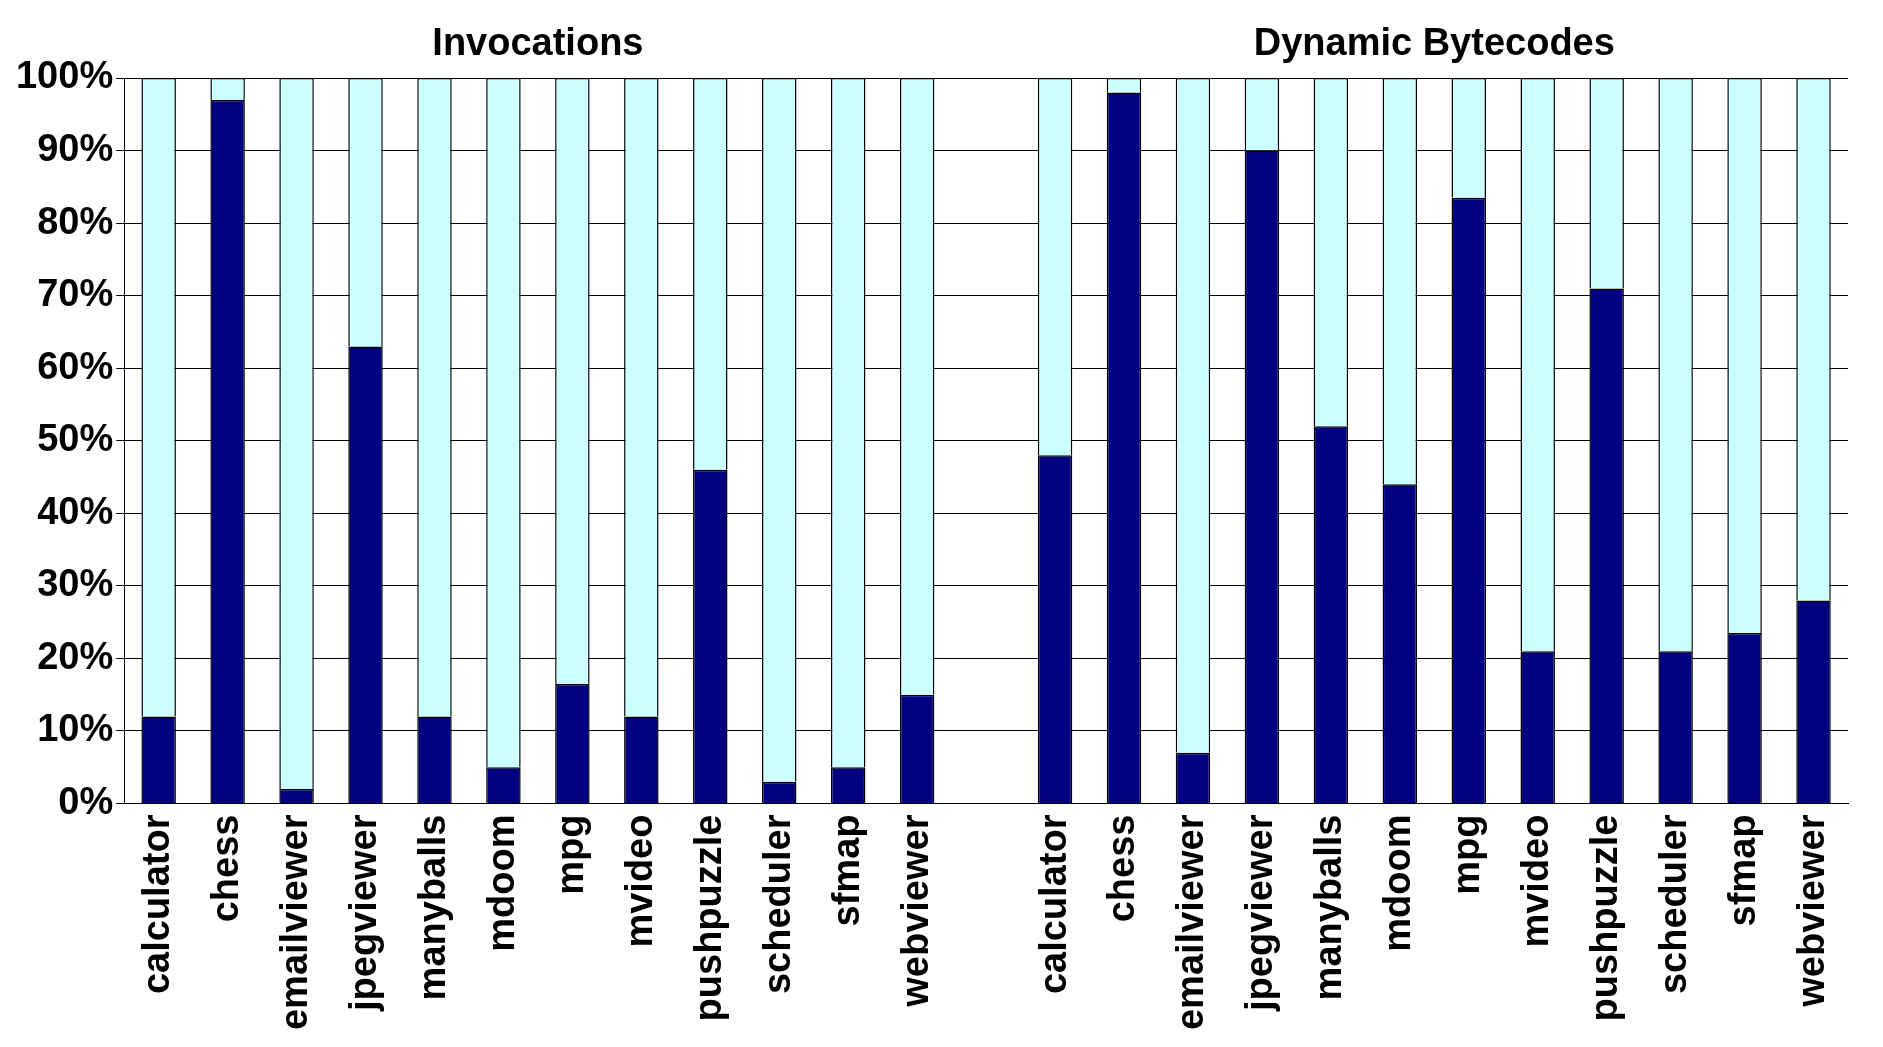 This screenshot has width=1883, height=1047. What do you see at coordinates (86, 801) in the screenshot?
I see `y-tick-label: 0%` at bounding box center [86, 801].